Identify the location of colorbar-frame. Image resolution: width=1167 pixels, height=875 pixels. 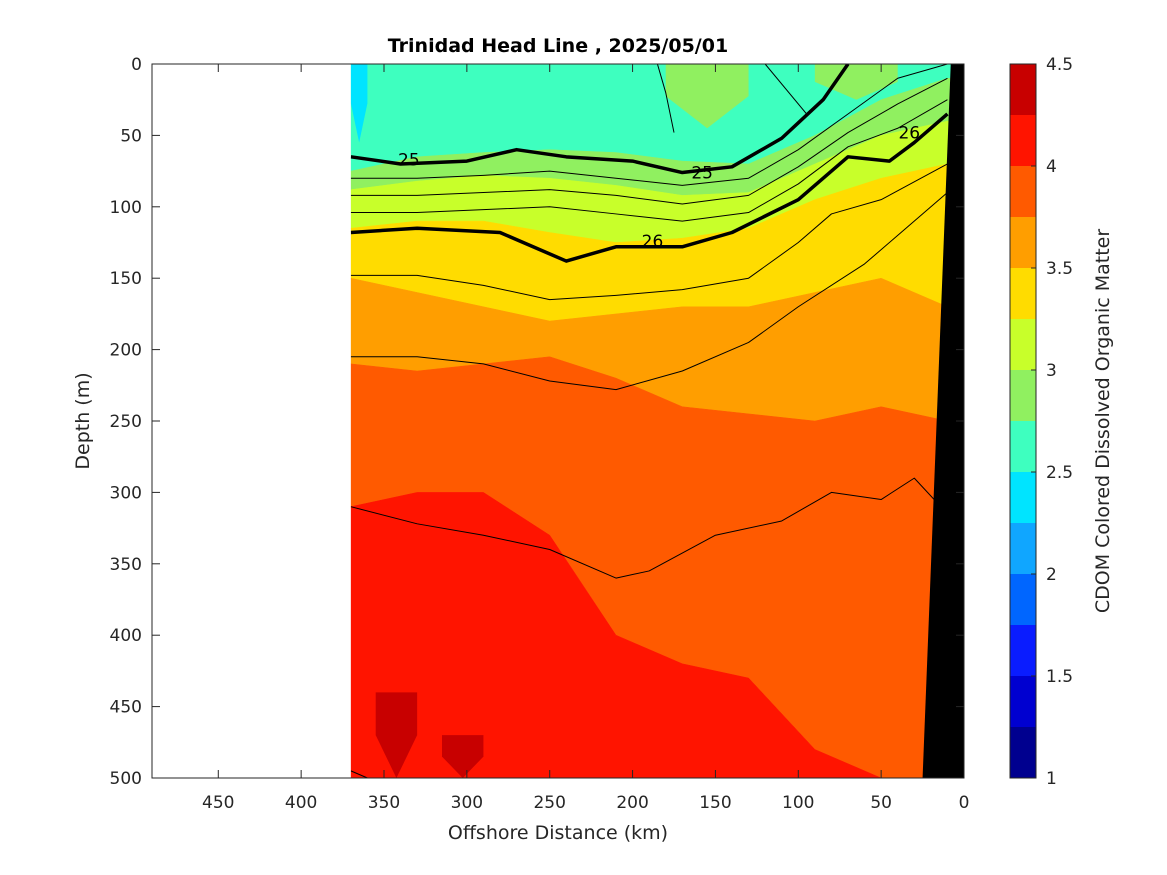
(1023, 421).